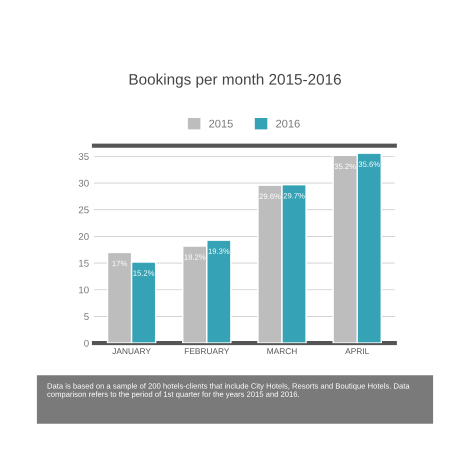  Describe the element at coordinates (131, 351) in the screenshot. I see `x-tick-label: JANUARY` at that location.